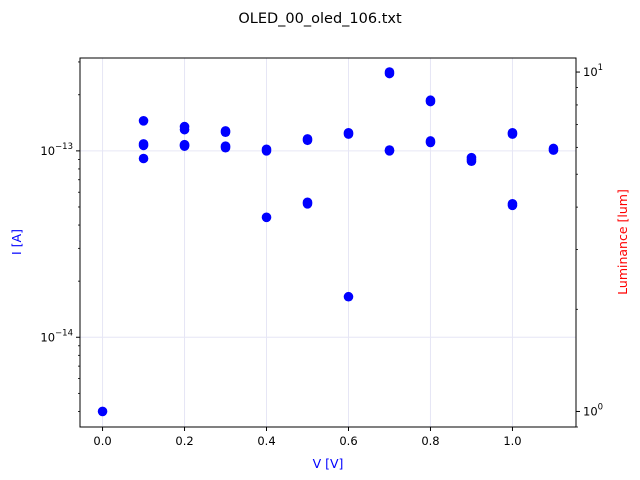 This screenshot has height=480, width=640. Describe the element at coordinates (16, 242) in the screenshot. I see `y-left-axis-label: I [A]` at that location.